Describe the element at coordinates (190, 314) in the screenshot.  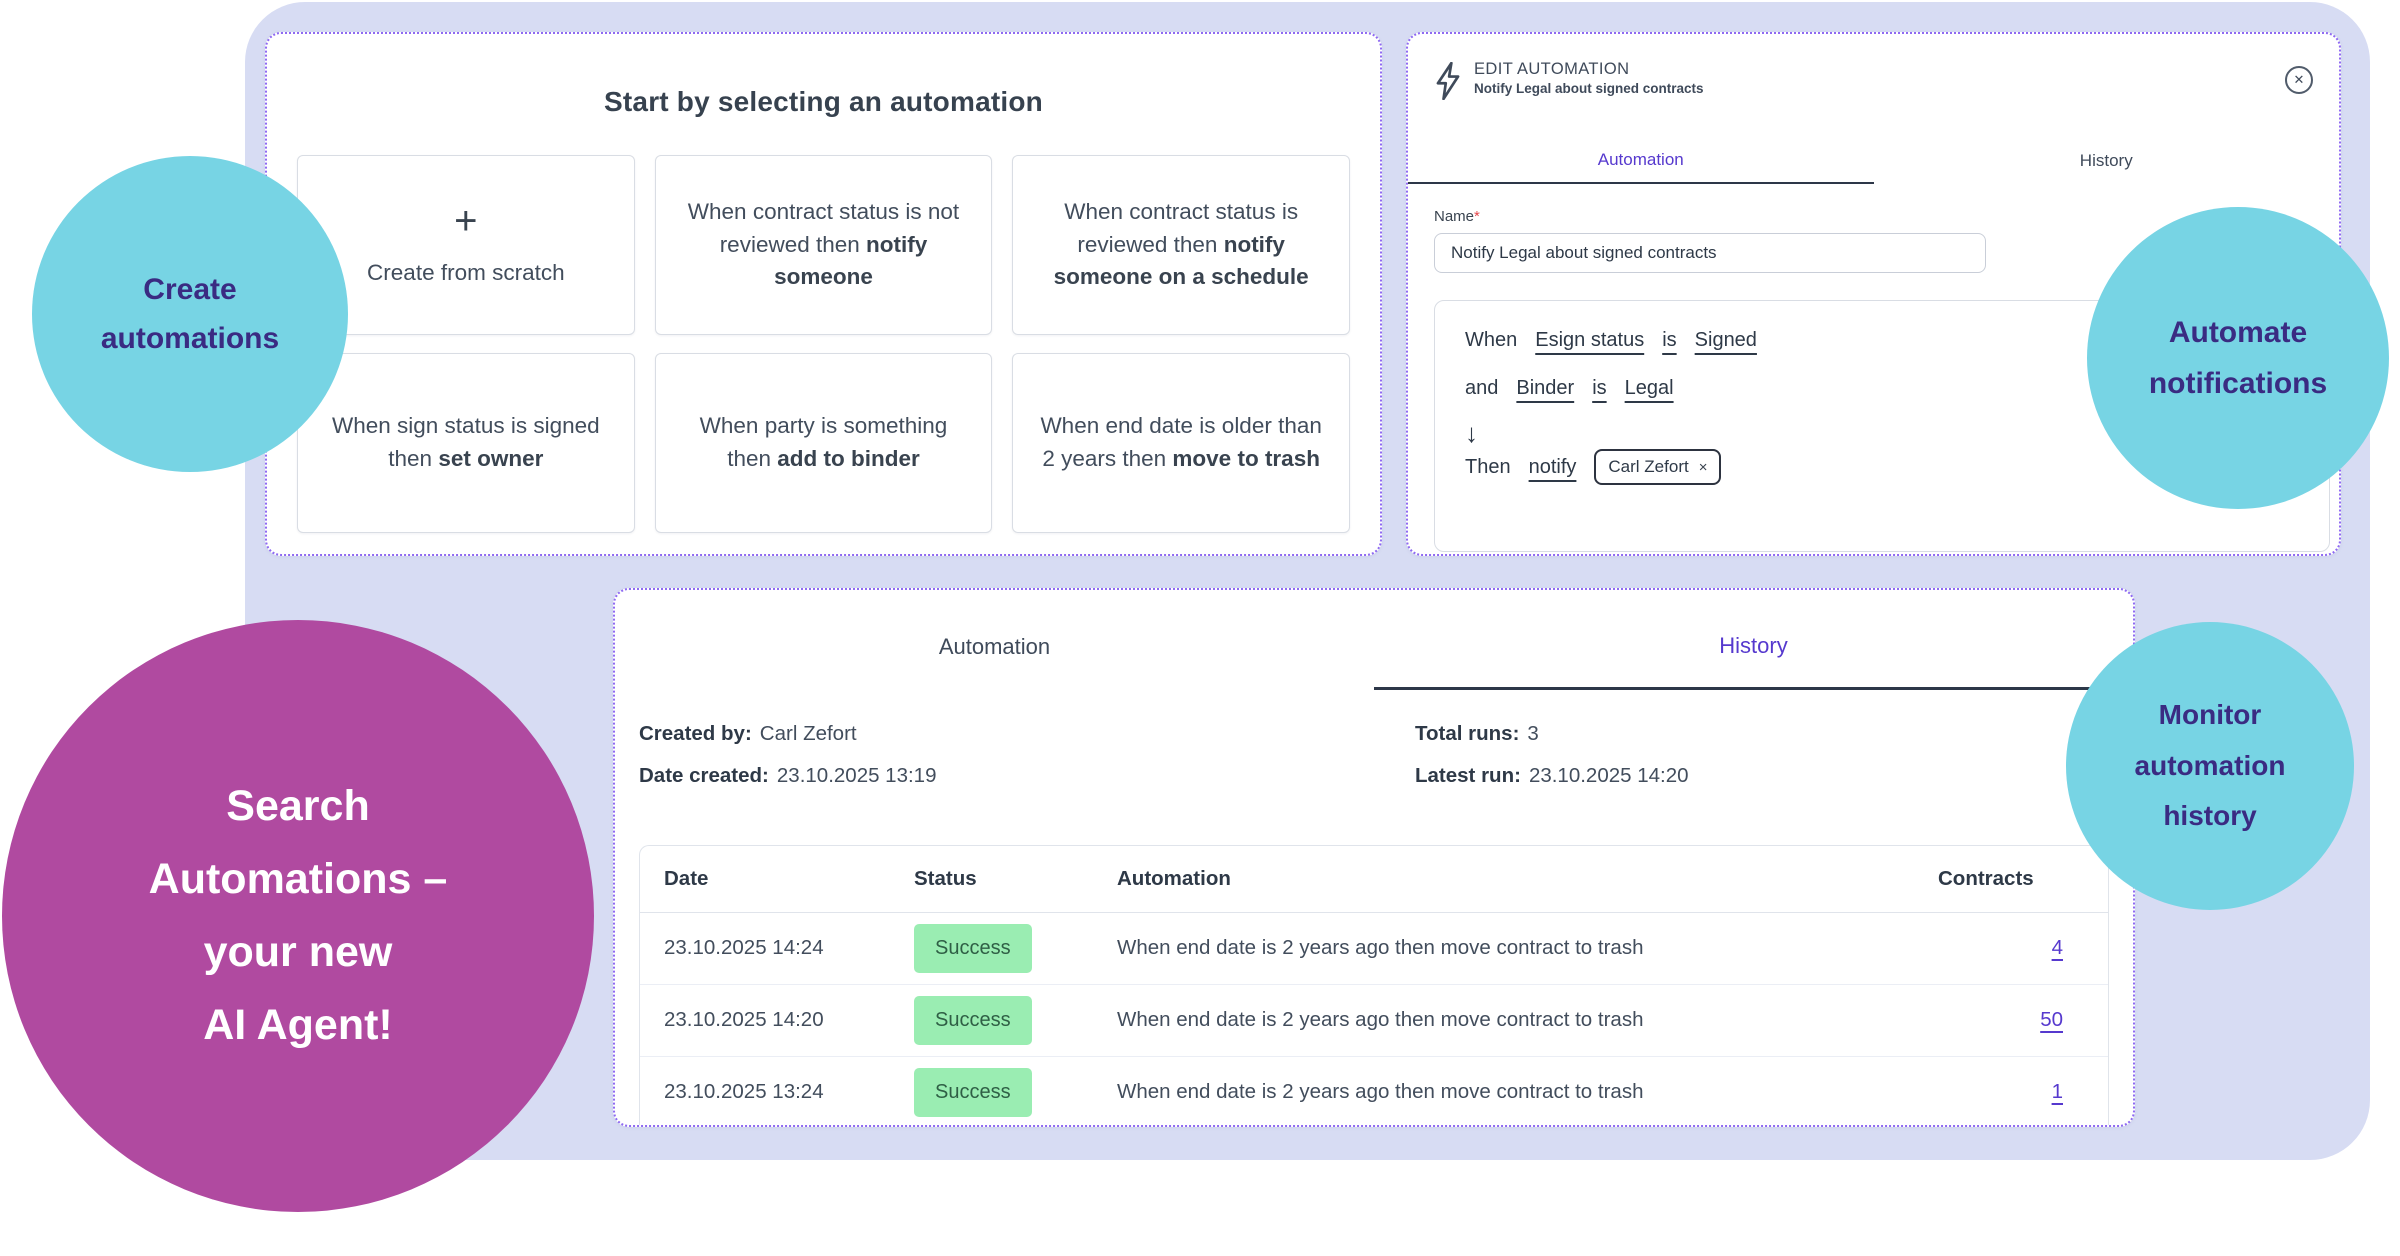
I see `callout-create-automations: Create automations` at that location.